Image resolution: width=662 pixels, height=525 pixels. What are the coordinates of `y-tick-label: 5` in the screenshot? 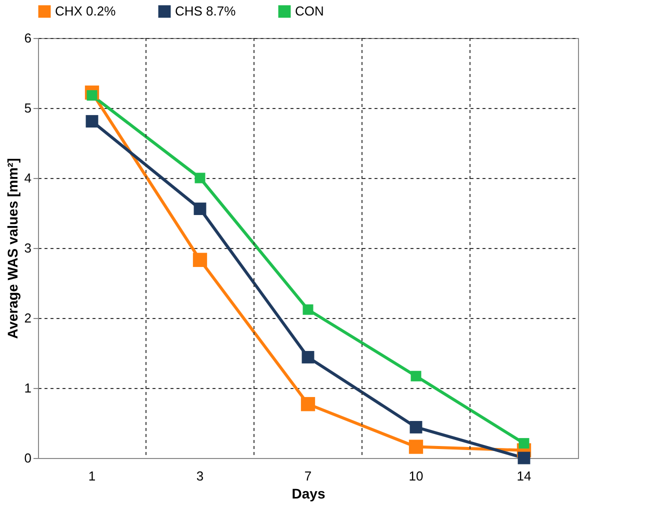 It's located at (28, 108).